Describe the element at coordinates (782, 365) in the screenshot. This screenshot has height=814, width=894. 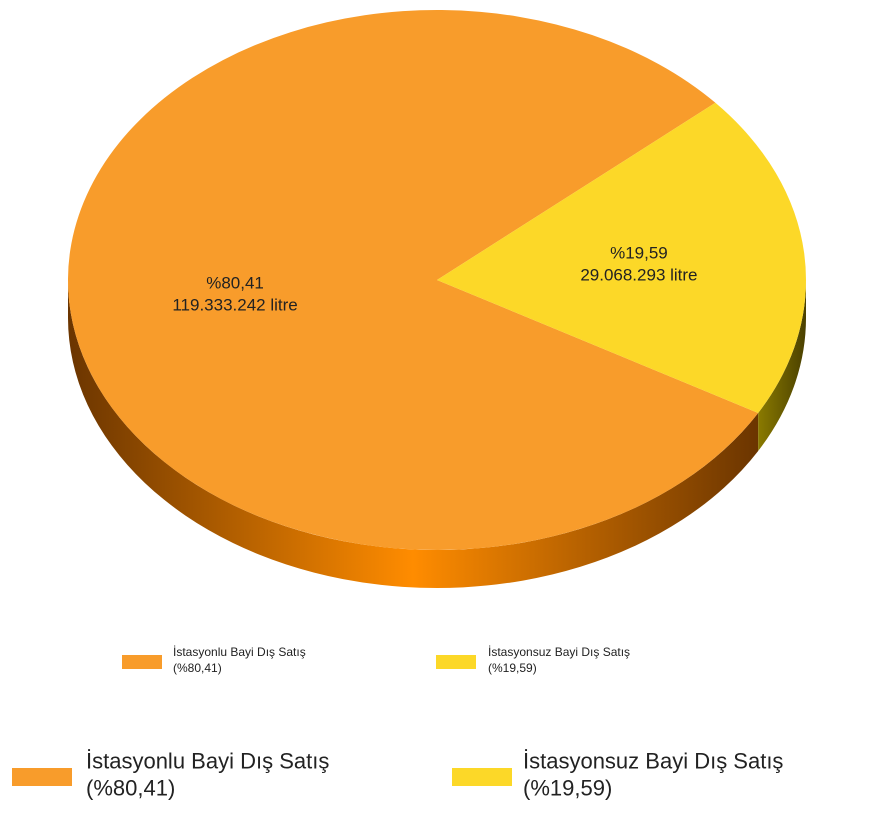
I see `slice-side` at that location.